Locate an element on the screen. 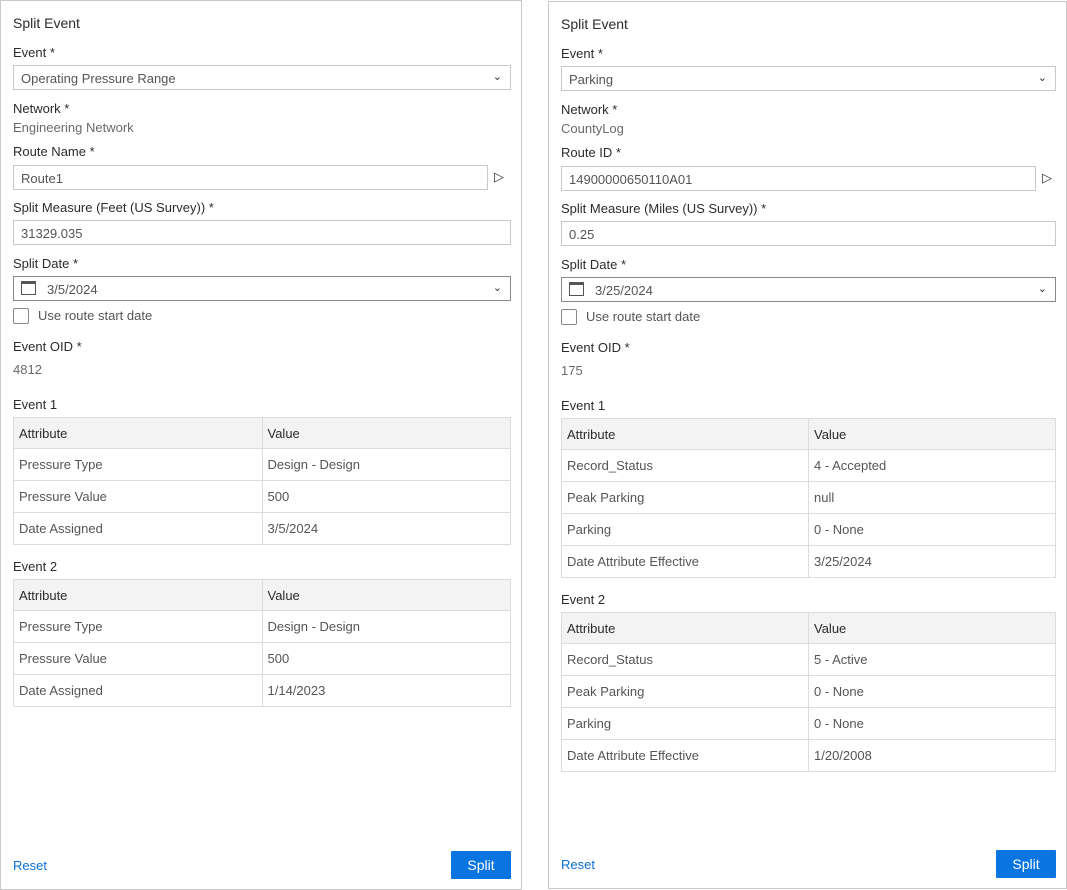 The width and height of the screenshot is (1067, 890). table-row: Parking 0 - None is located at coordinates (808, 723).